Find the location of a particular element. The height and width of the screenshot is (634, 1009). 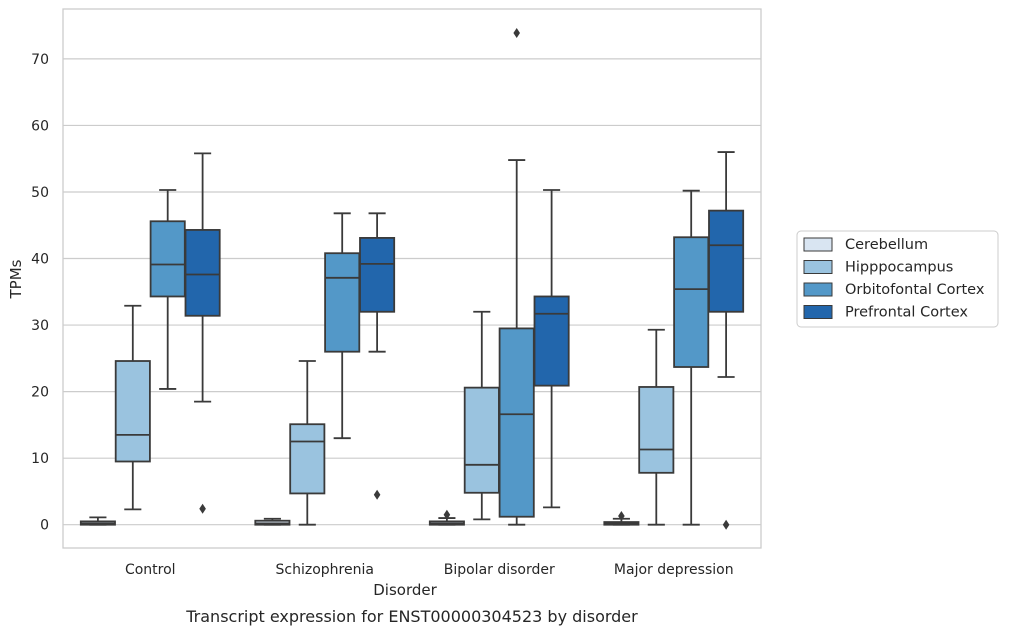

legend-label: Cerebellum is located at coordinates (886, 245).